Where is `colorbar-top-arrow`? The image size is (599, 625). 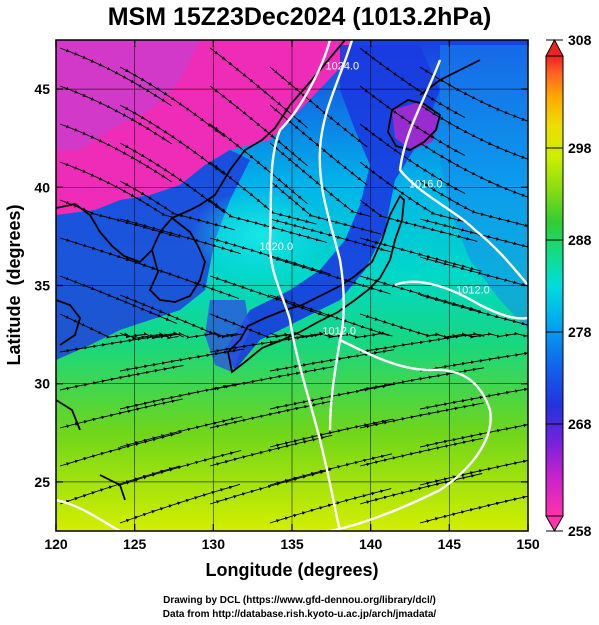 colorbar-top-arrow is located at coordinates (554, 47).